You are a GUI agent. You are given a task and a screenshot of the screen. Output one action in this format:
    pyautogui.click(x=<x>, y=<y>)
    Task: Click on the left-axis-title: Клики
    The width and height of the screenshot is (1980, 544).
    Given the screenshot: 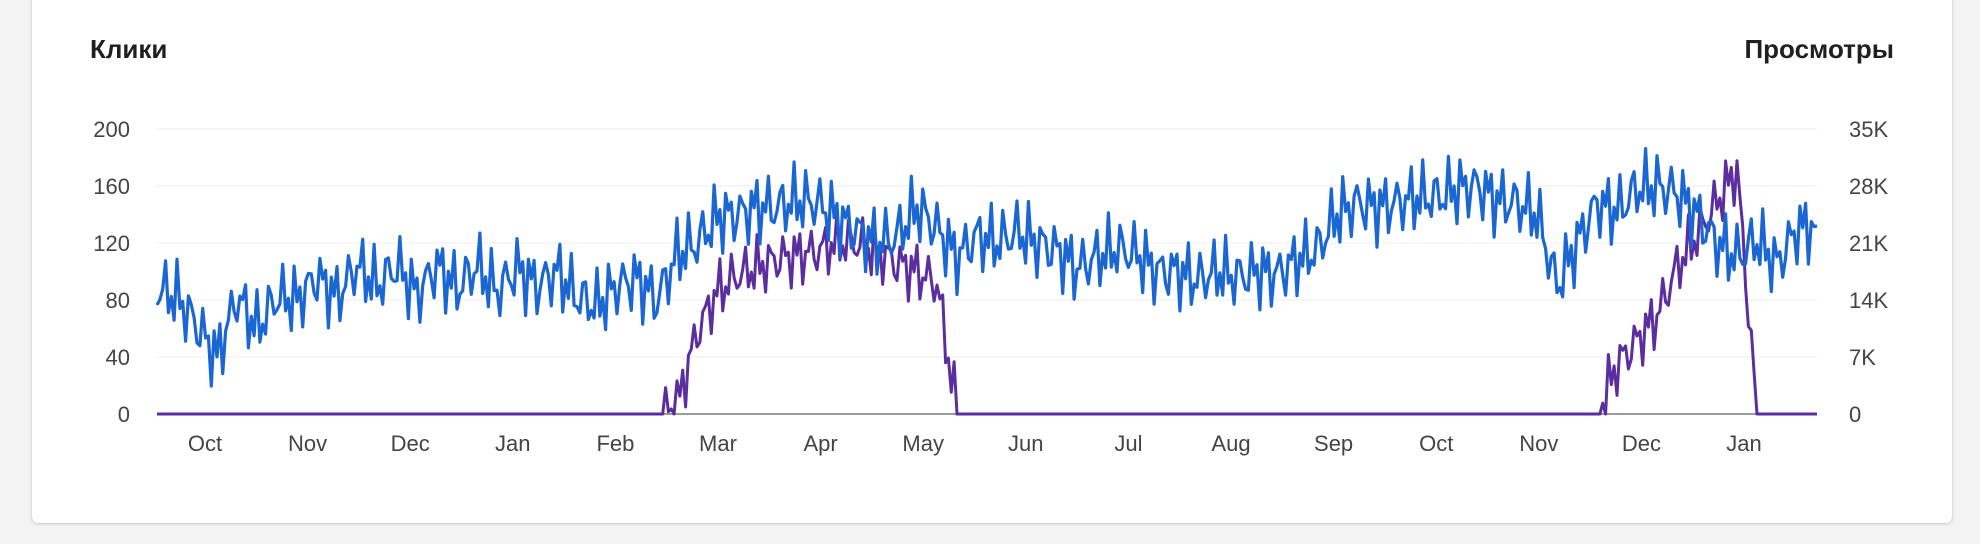 What is the action you would take?
    pyautogui.click(x=129, y=49)
    